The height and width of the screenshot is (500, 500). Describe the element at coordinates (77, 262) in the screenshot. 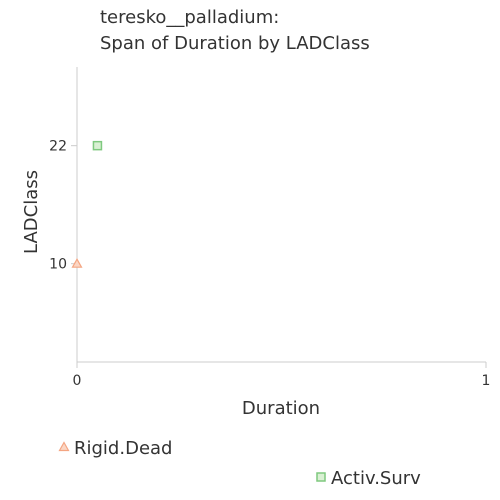

I see `data-point-triangle` at that location.